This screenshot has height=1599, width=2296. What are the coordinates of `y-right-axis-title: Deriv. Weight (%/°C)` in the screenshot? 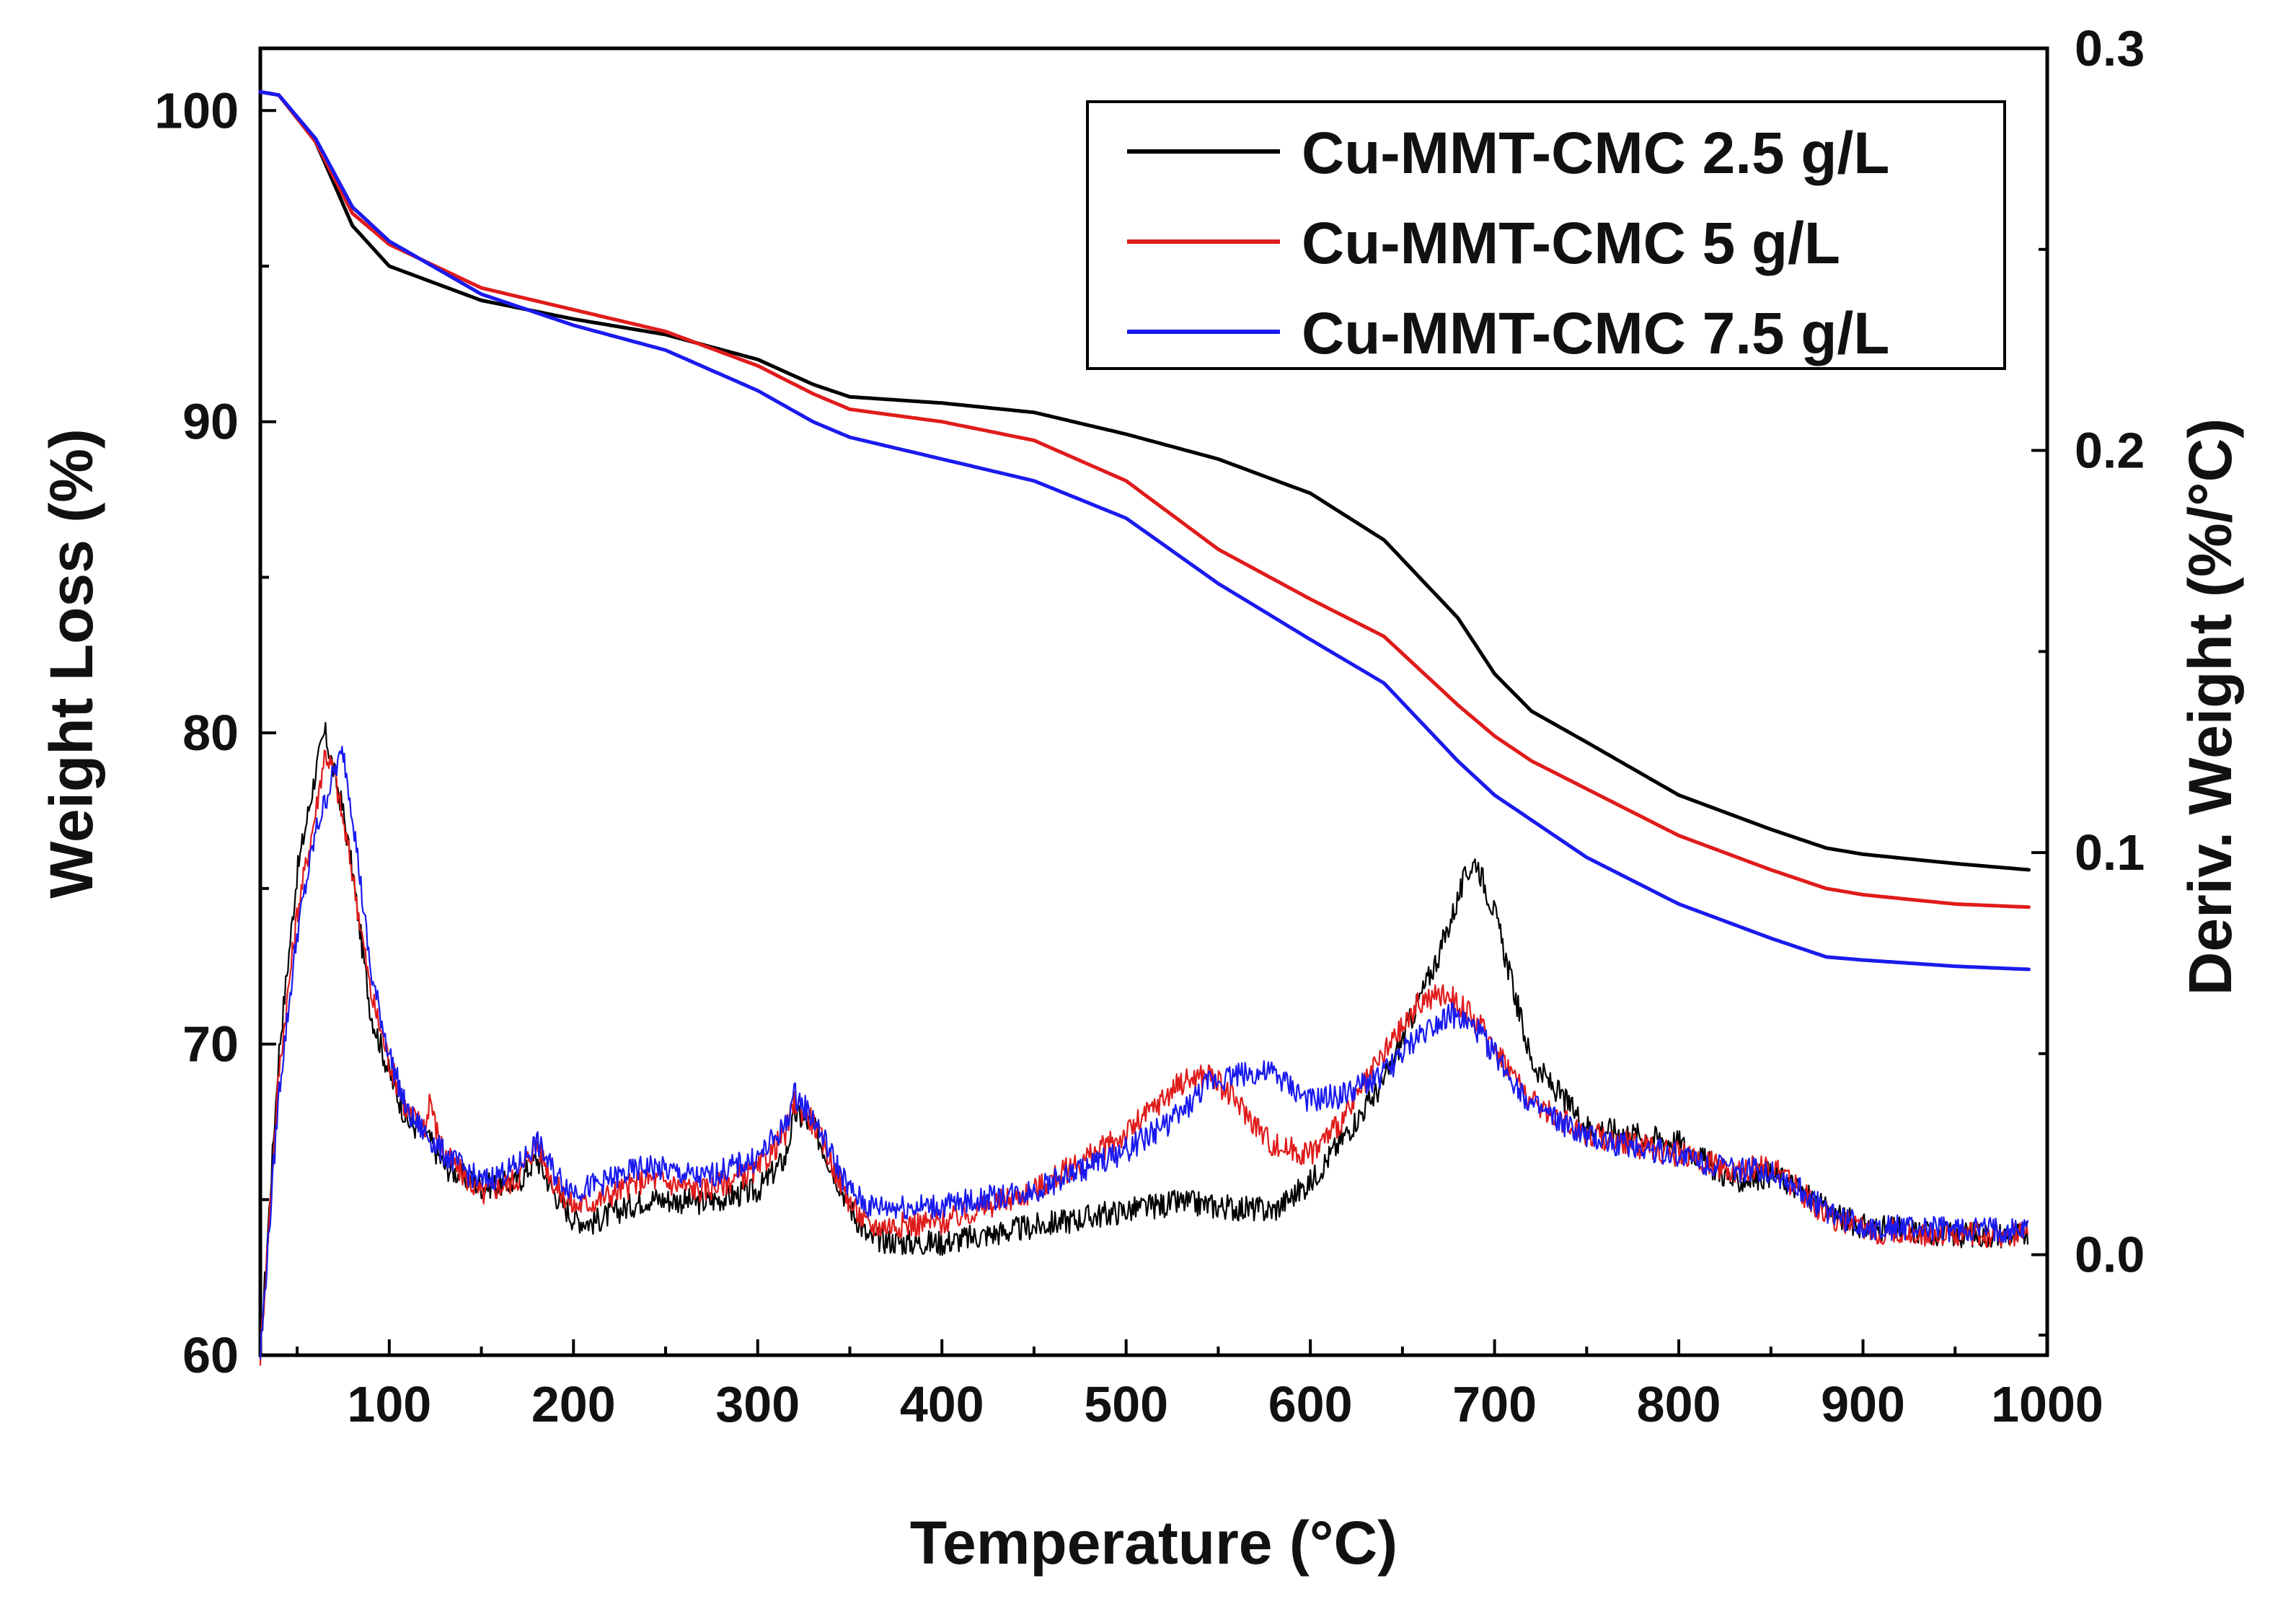 It's located at (2210, 707).